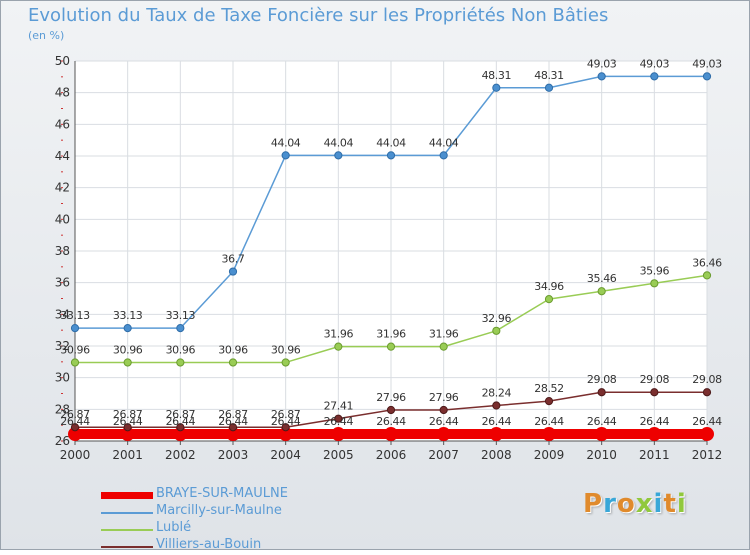  Describe the element at coordinates (593, 504) in the screenshot. I see `logo-letter: P` at that location.